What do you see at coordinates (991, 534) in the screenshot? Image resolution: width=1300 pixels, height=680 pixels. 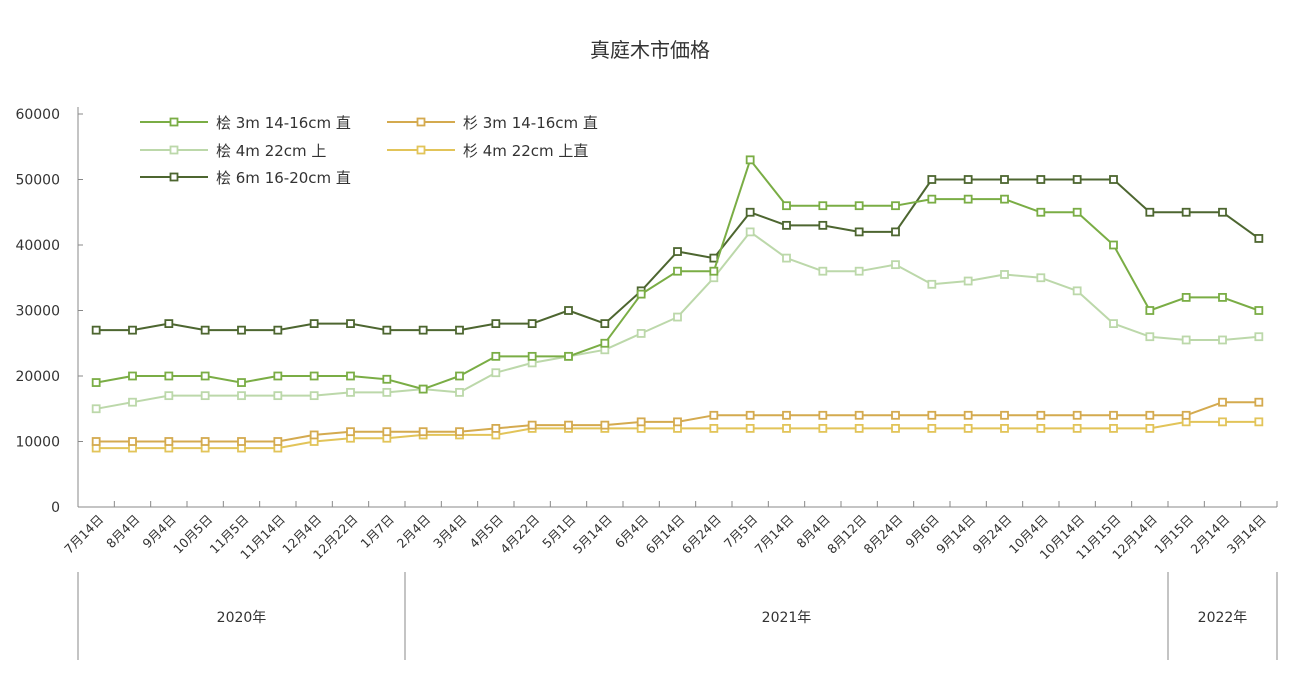 I see `x-tick-label: 9月24日` at bounding box center [991, 534].